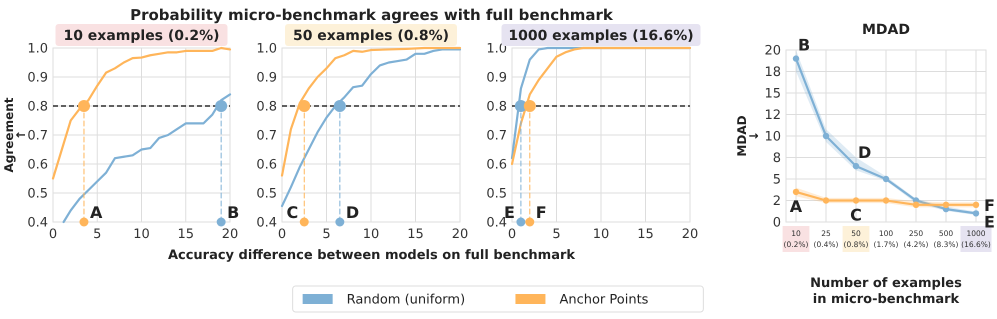  What do you see at coordinates (371, 36) in the screenshot?
I see `chart-title: 50 examples (0.8%)` at bounding box center [371, 36].